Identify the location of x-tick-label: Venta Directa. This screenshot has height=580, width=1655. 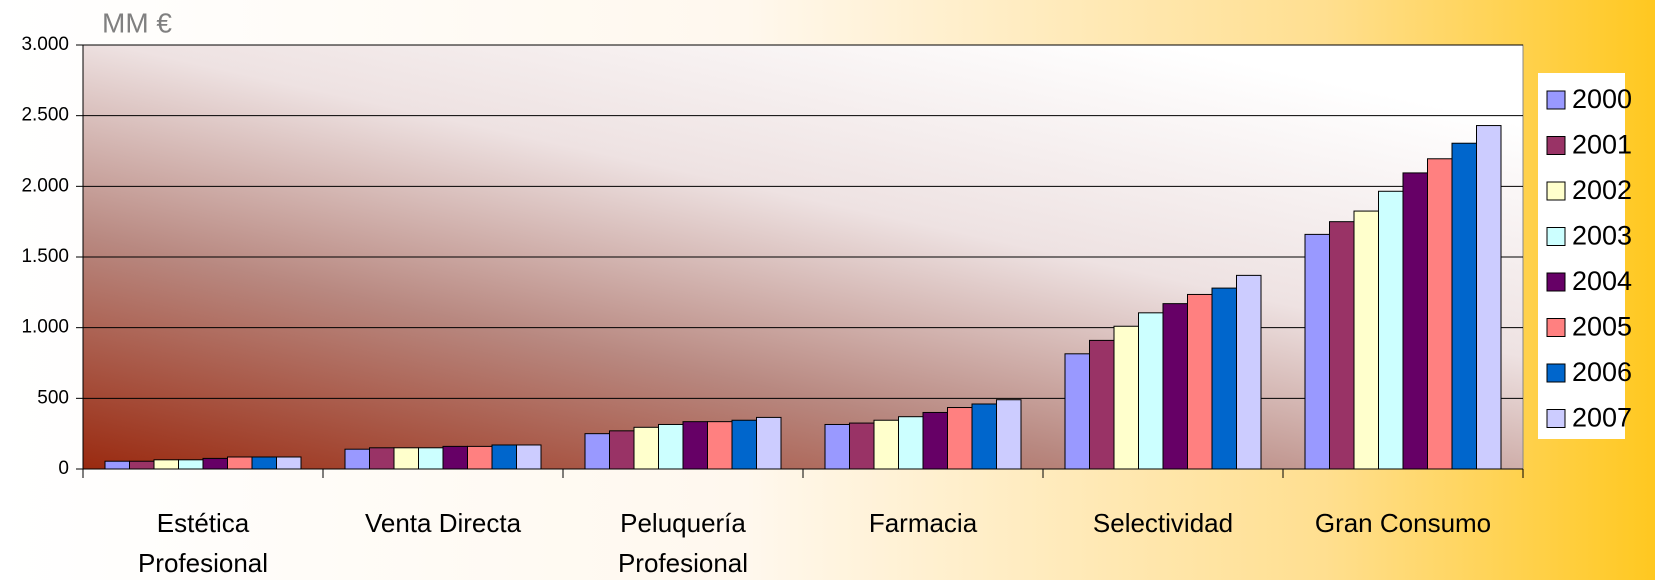
(443, 523).